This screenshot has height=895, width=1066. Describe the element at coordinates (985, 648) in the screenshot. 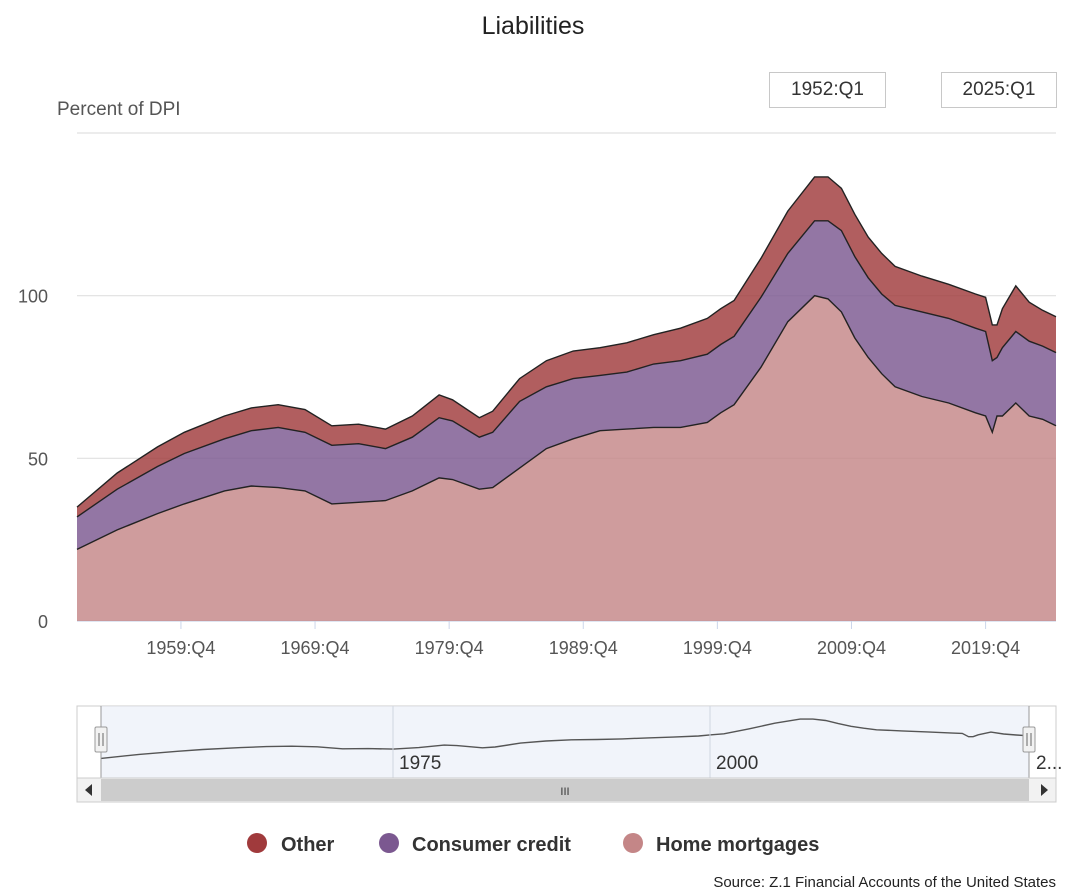

I see `x-tick-label: 2019:Q4` at that location.